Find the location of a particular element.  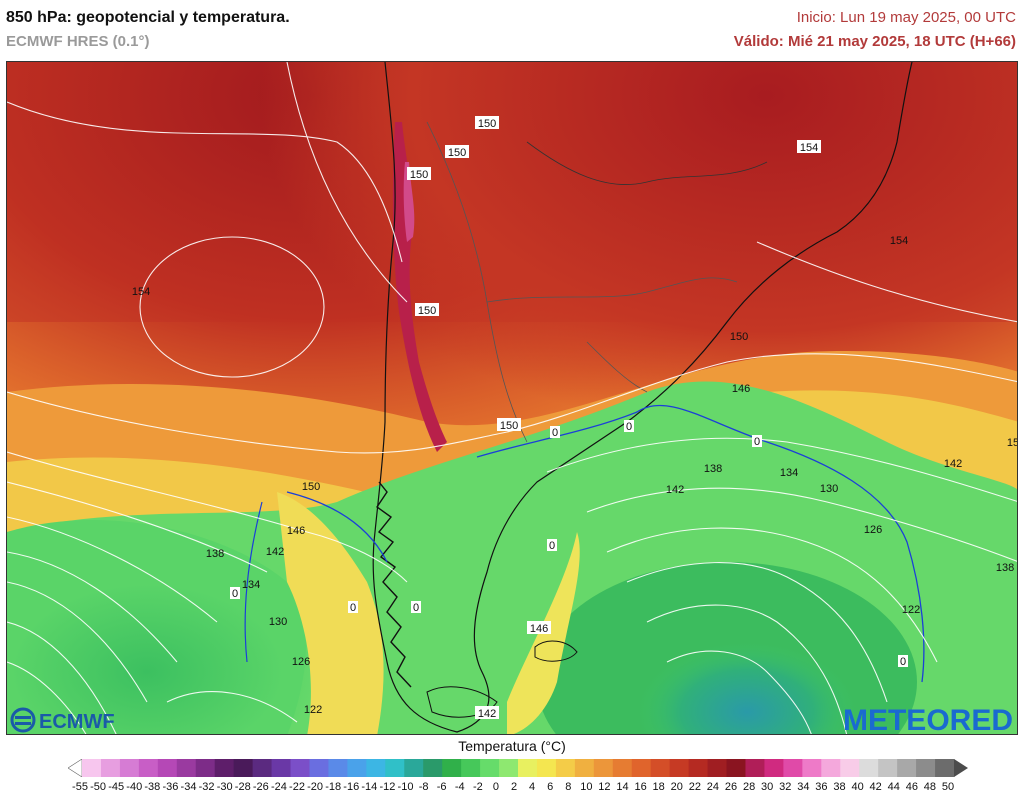

colorbar-tick-label: -4 is located at coordinates (459, 787).